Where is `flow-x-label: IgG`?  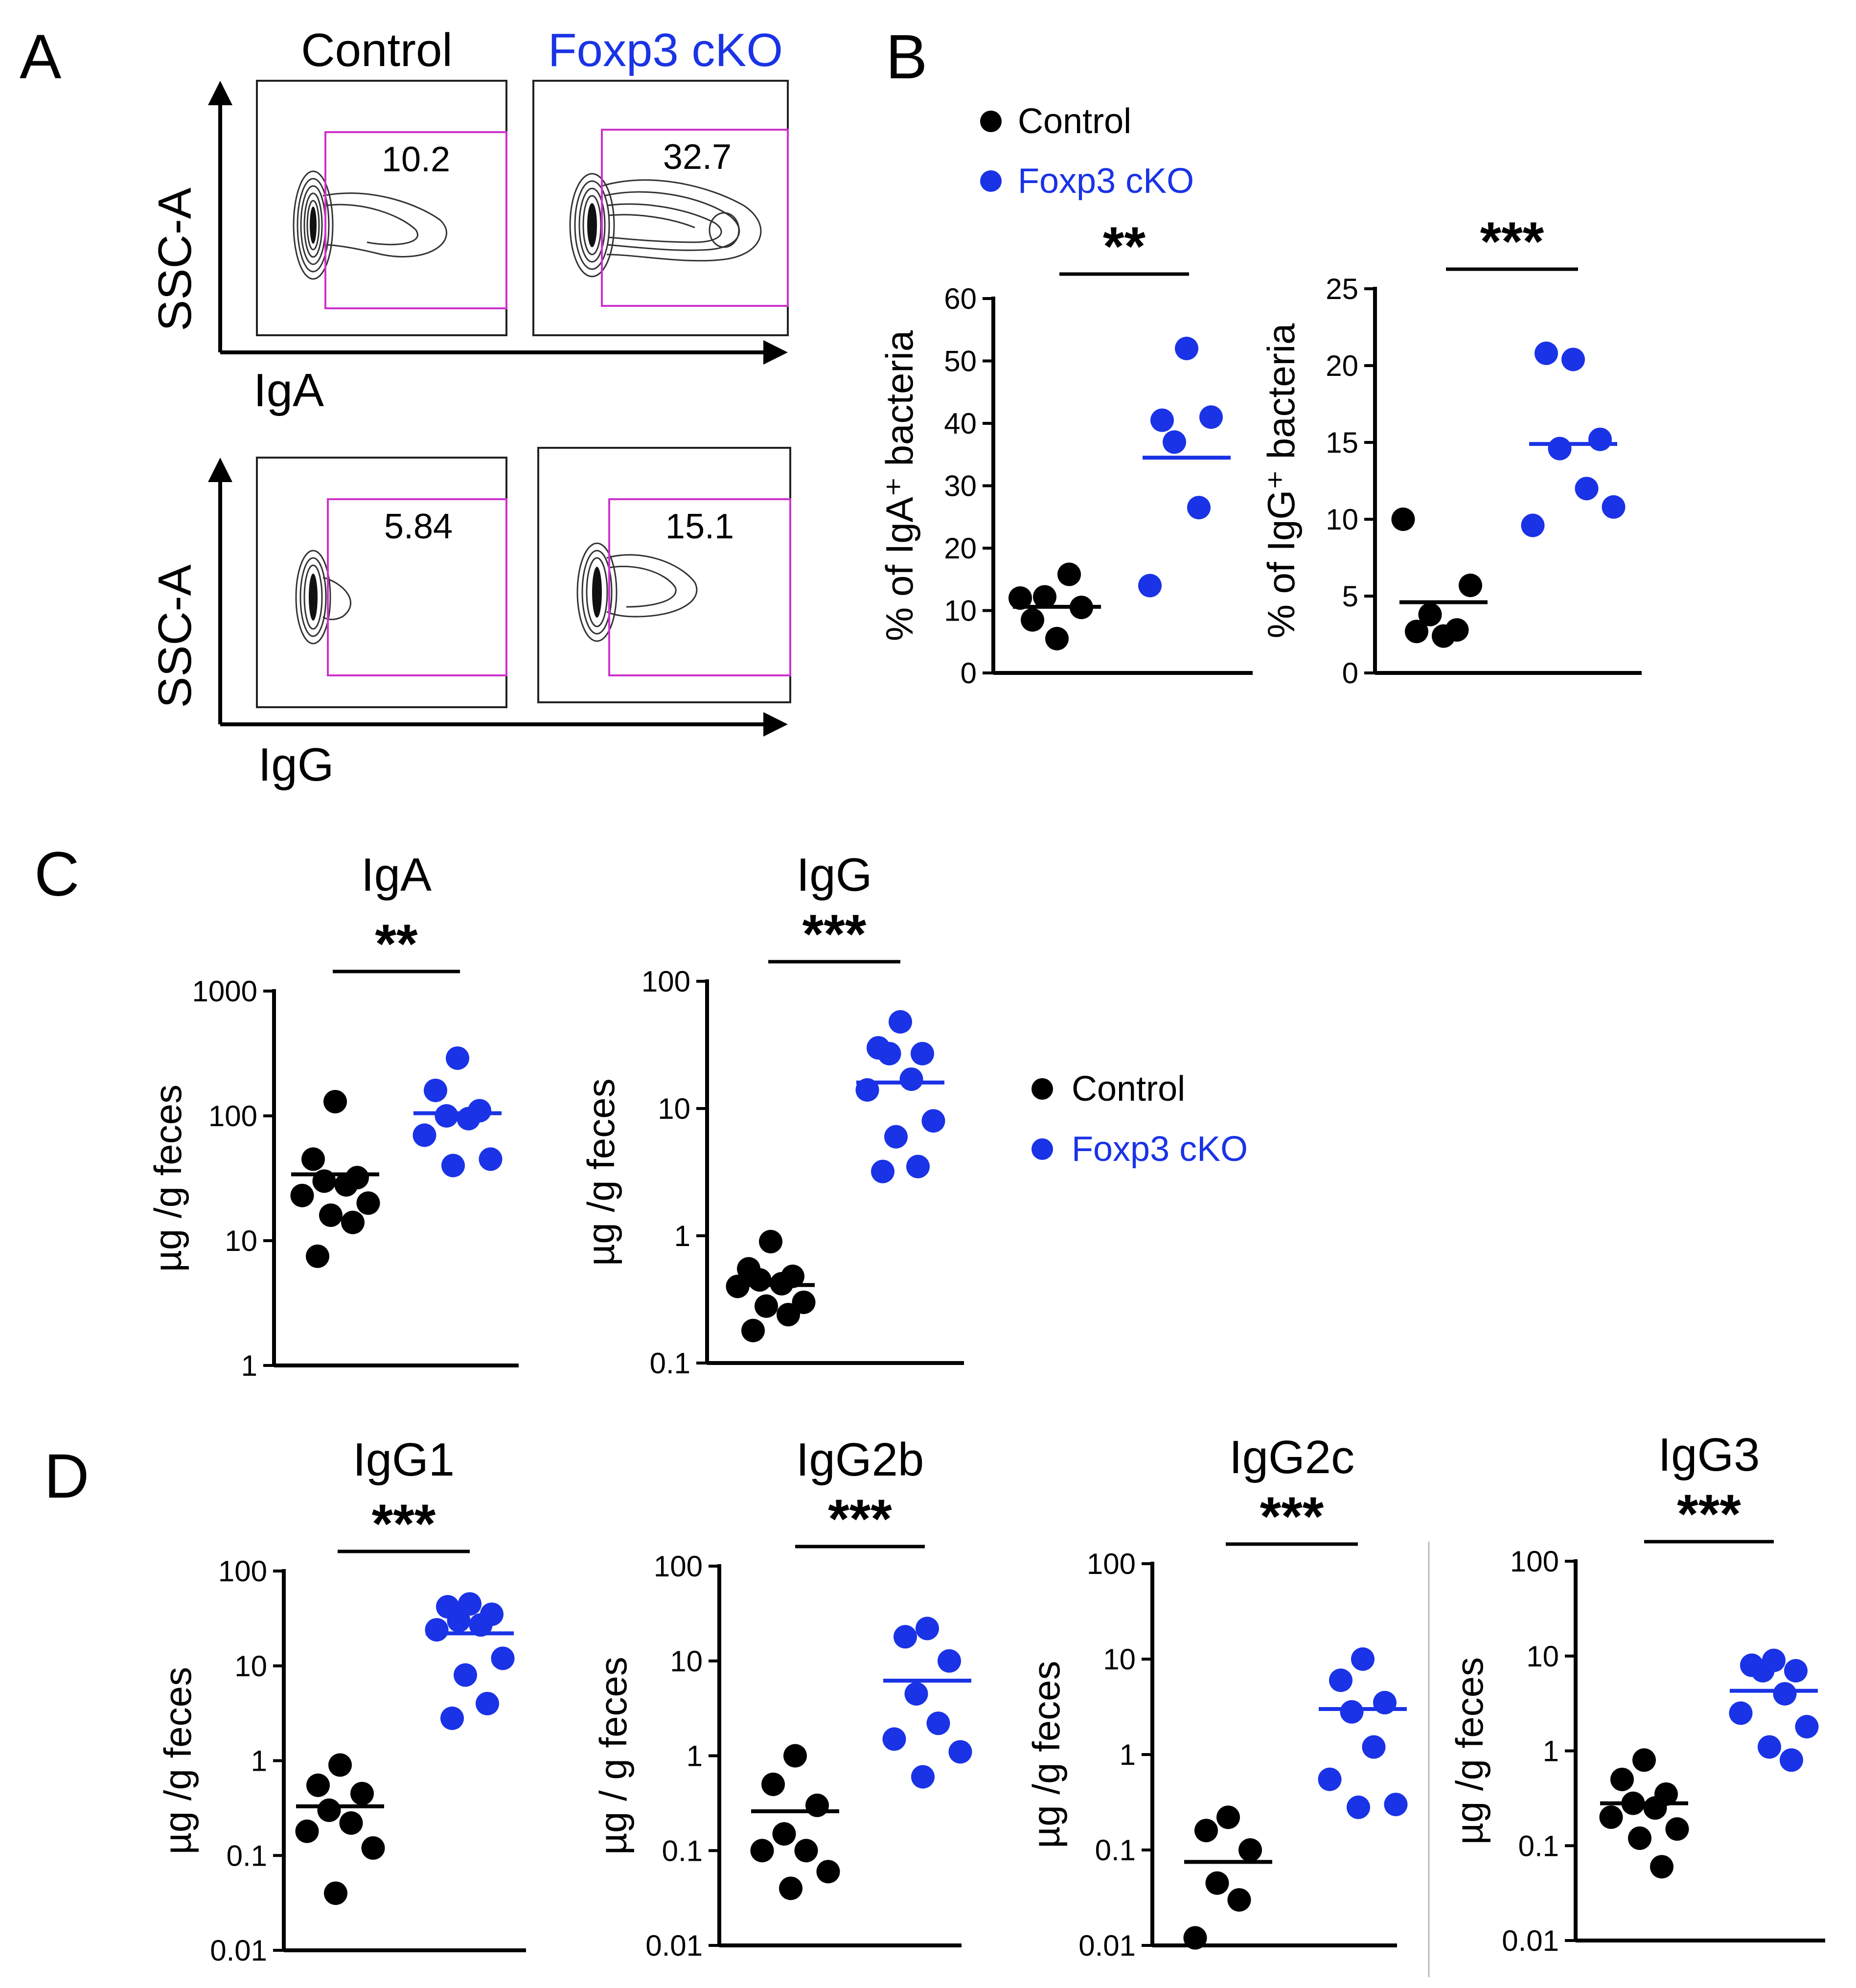
flow-x-label: IgG is located at coordinates (296, 765).